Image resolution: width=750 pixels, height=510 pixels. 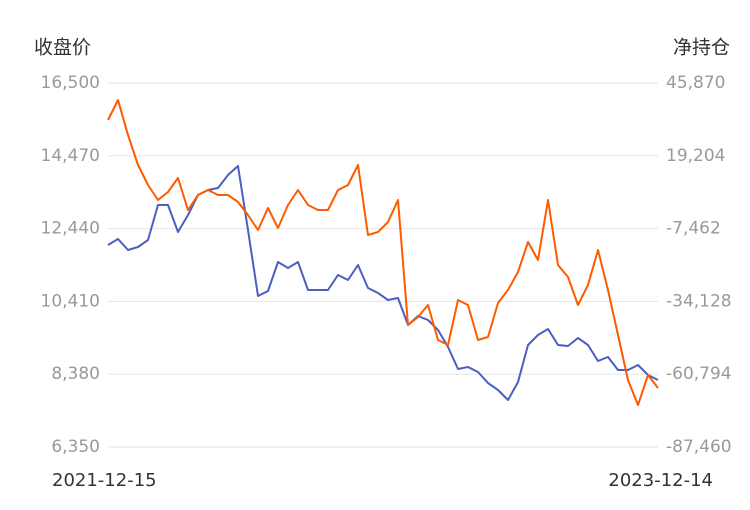 What do you see at coordinates (699, 374) in the screenshot?
I see `y2-tick-label: -60,794` at bounding box center [699, 374].